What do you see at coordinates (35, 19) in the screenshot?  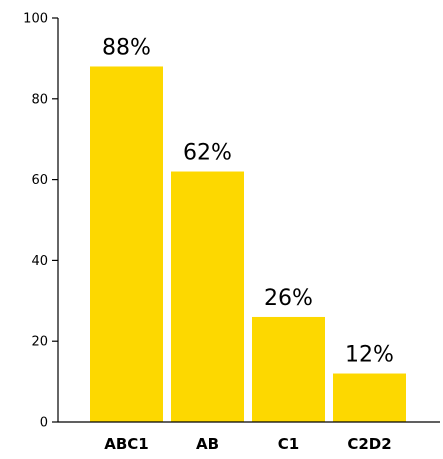 I see `y-tick-label: 100` at bounding box center [35, 19].